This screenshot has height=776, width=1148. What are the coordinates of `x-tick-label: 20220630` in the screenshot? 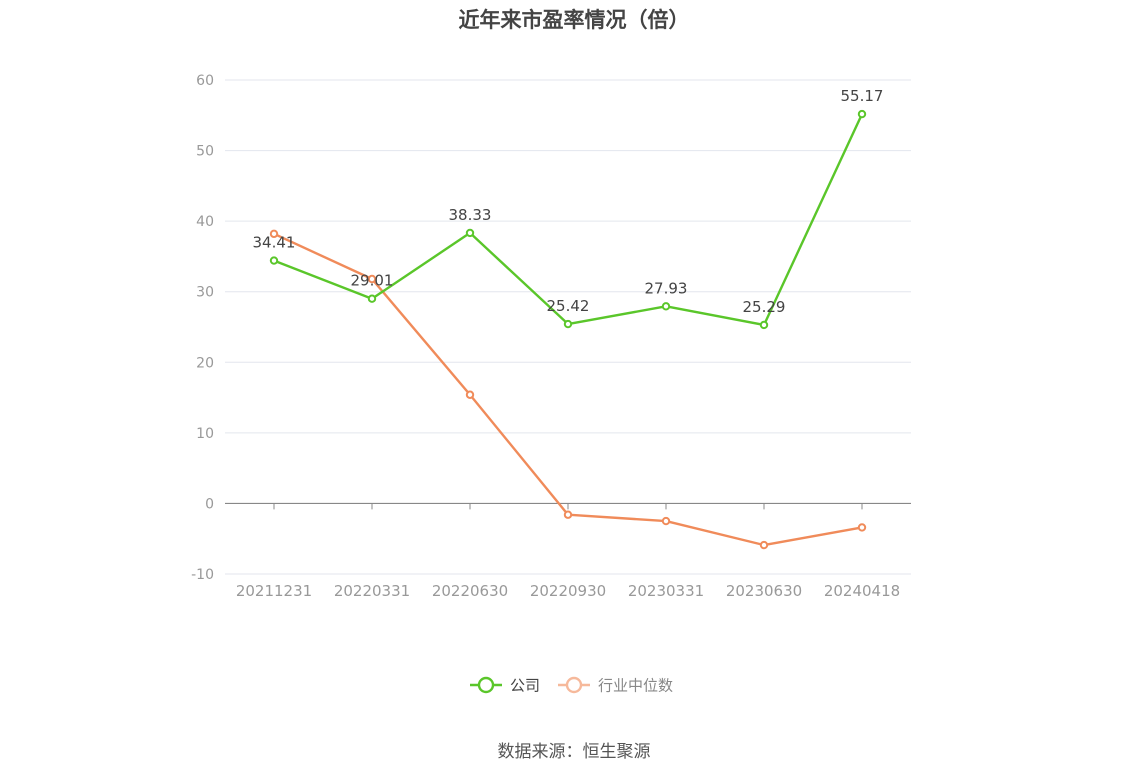 It's located at (470, 591).